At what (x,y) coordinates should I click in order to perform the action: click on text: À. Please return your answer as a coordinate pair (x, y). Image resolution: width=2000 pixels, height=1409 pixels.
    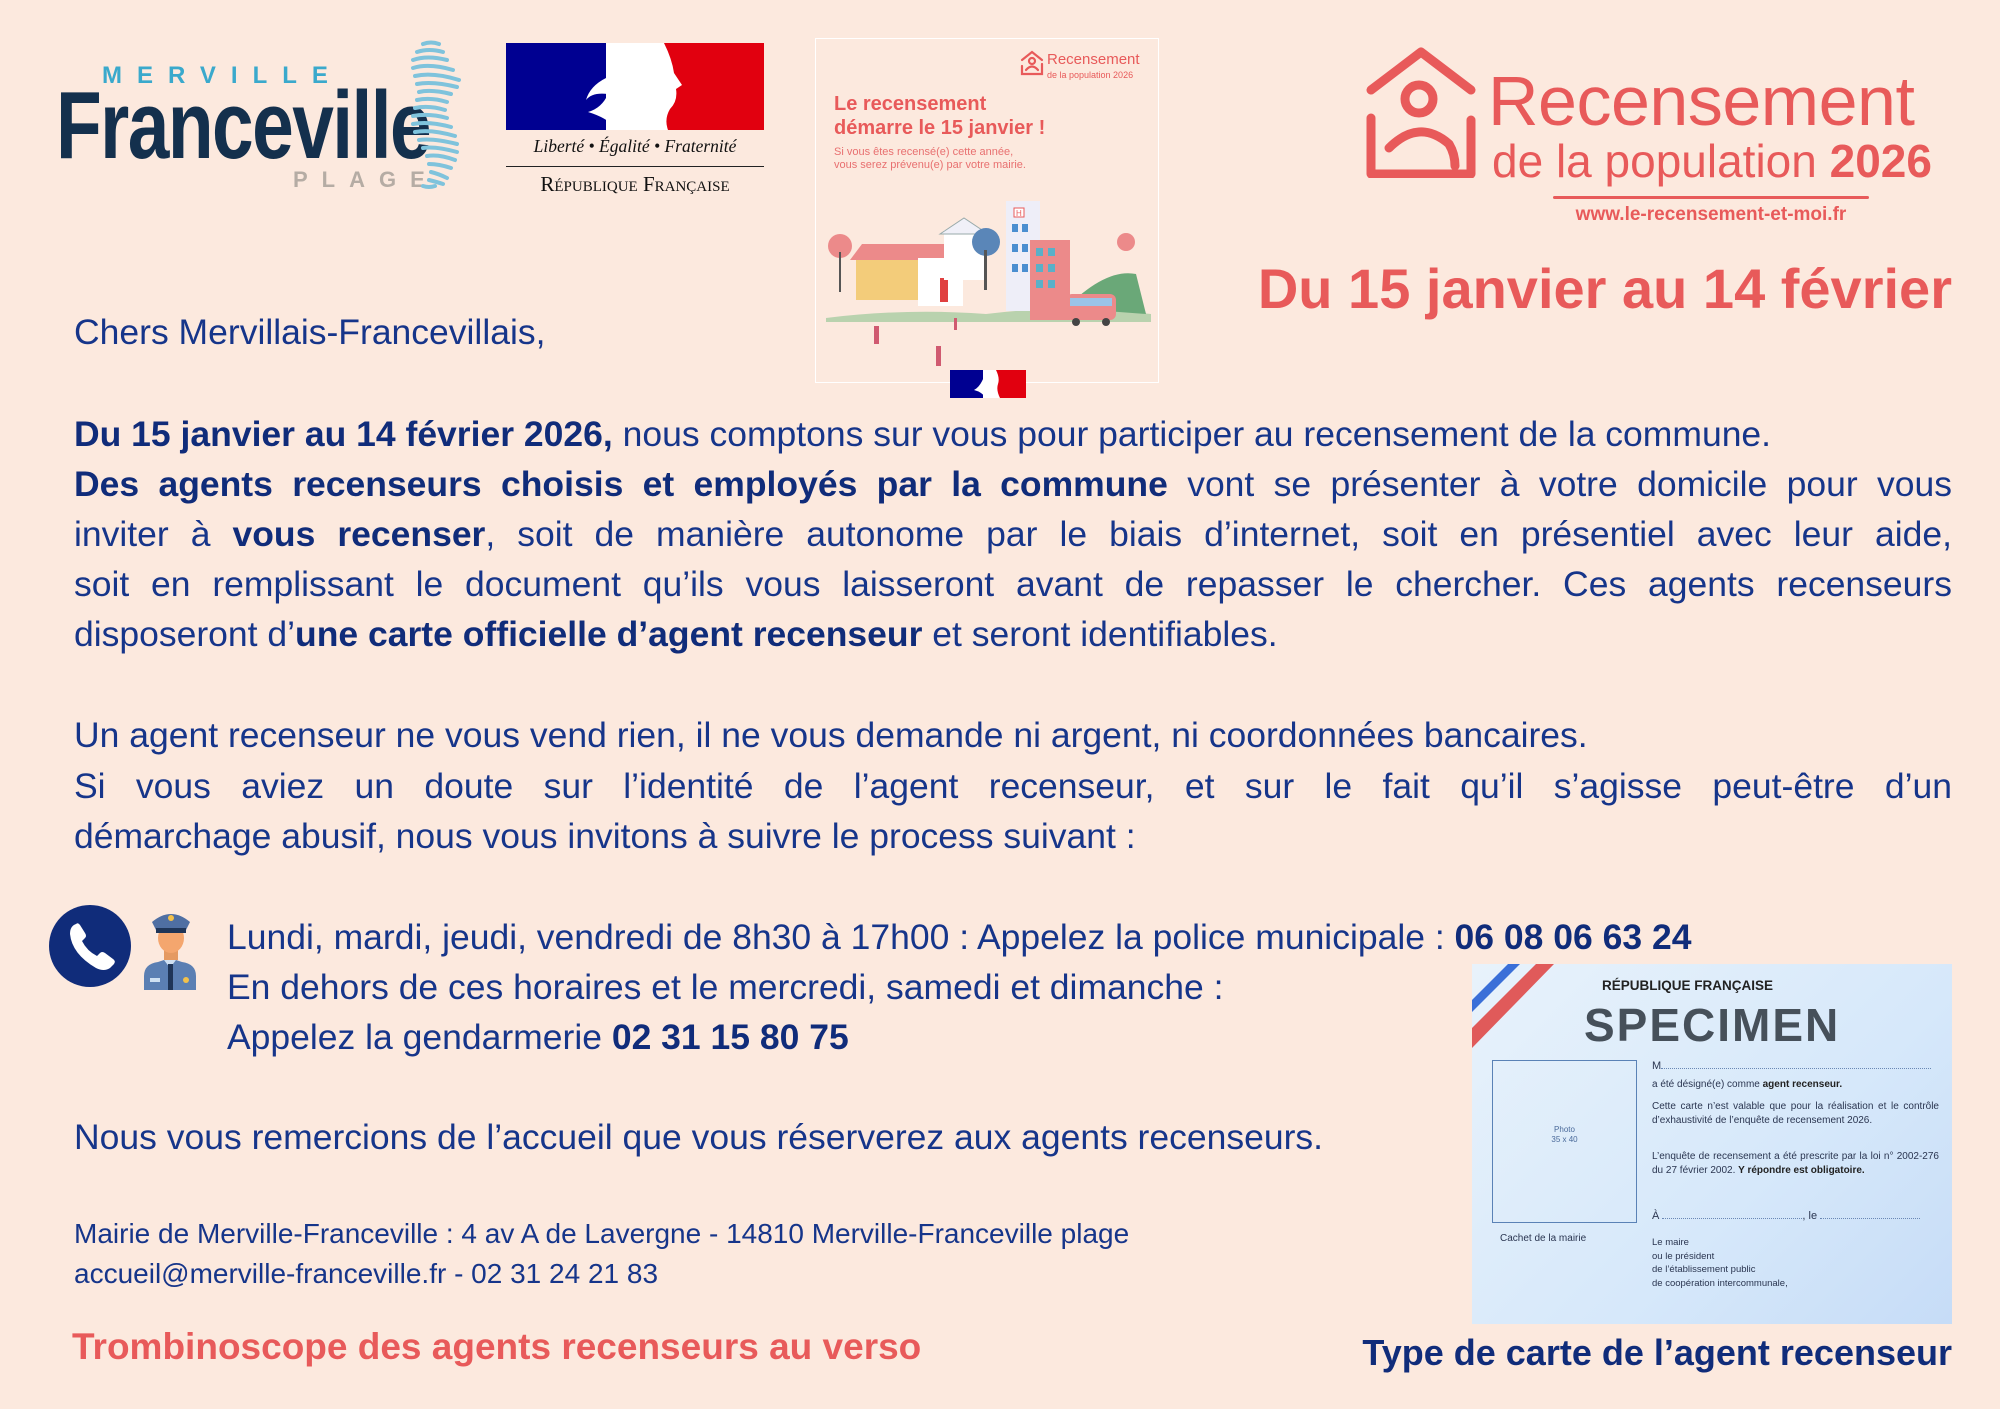
    Looking at the image, I should click on (1656, 1216).